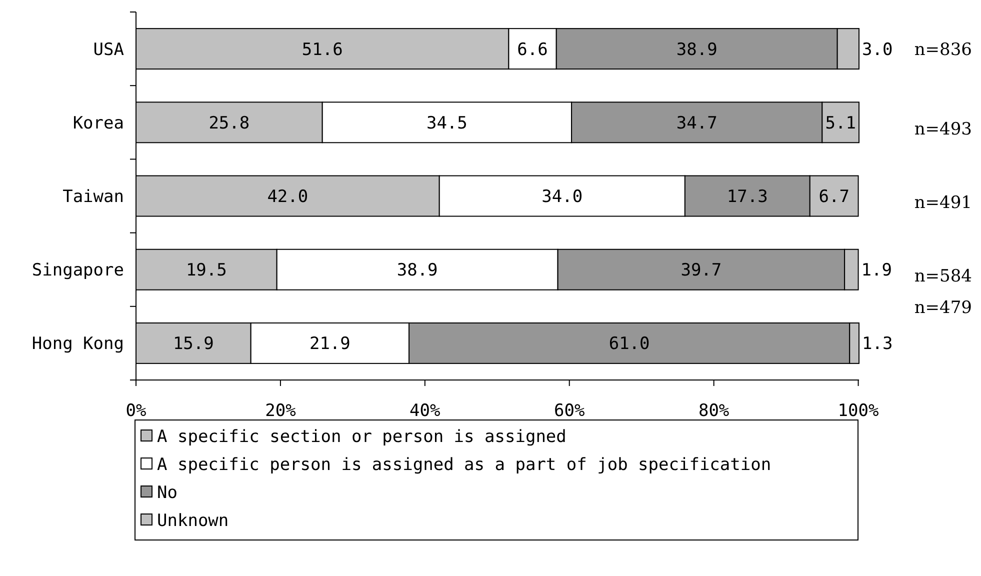 This screenshot has height=576, width=981. Describe the element at coordinates (287, 196) in the screenshot. I see `data-label: 42.0` at that location.